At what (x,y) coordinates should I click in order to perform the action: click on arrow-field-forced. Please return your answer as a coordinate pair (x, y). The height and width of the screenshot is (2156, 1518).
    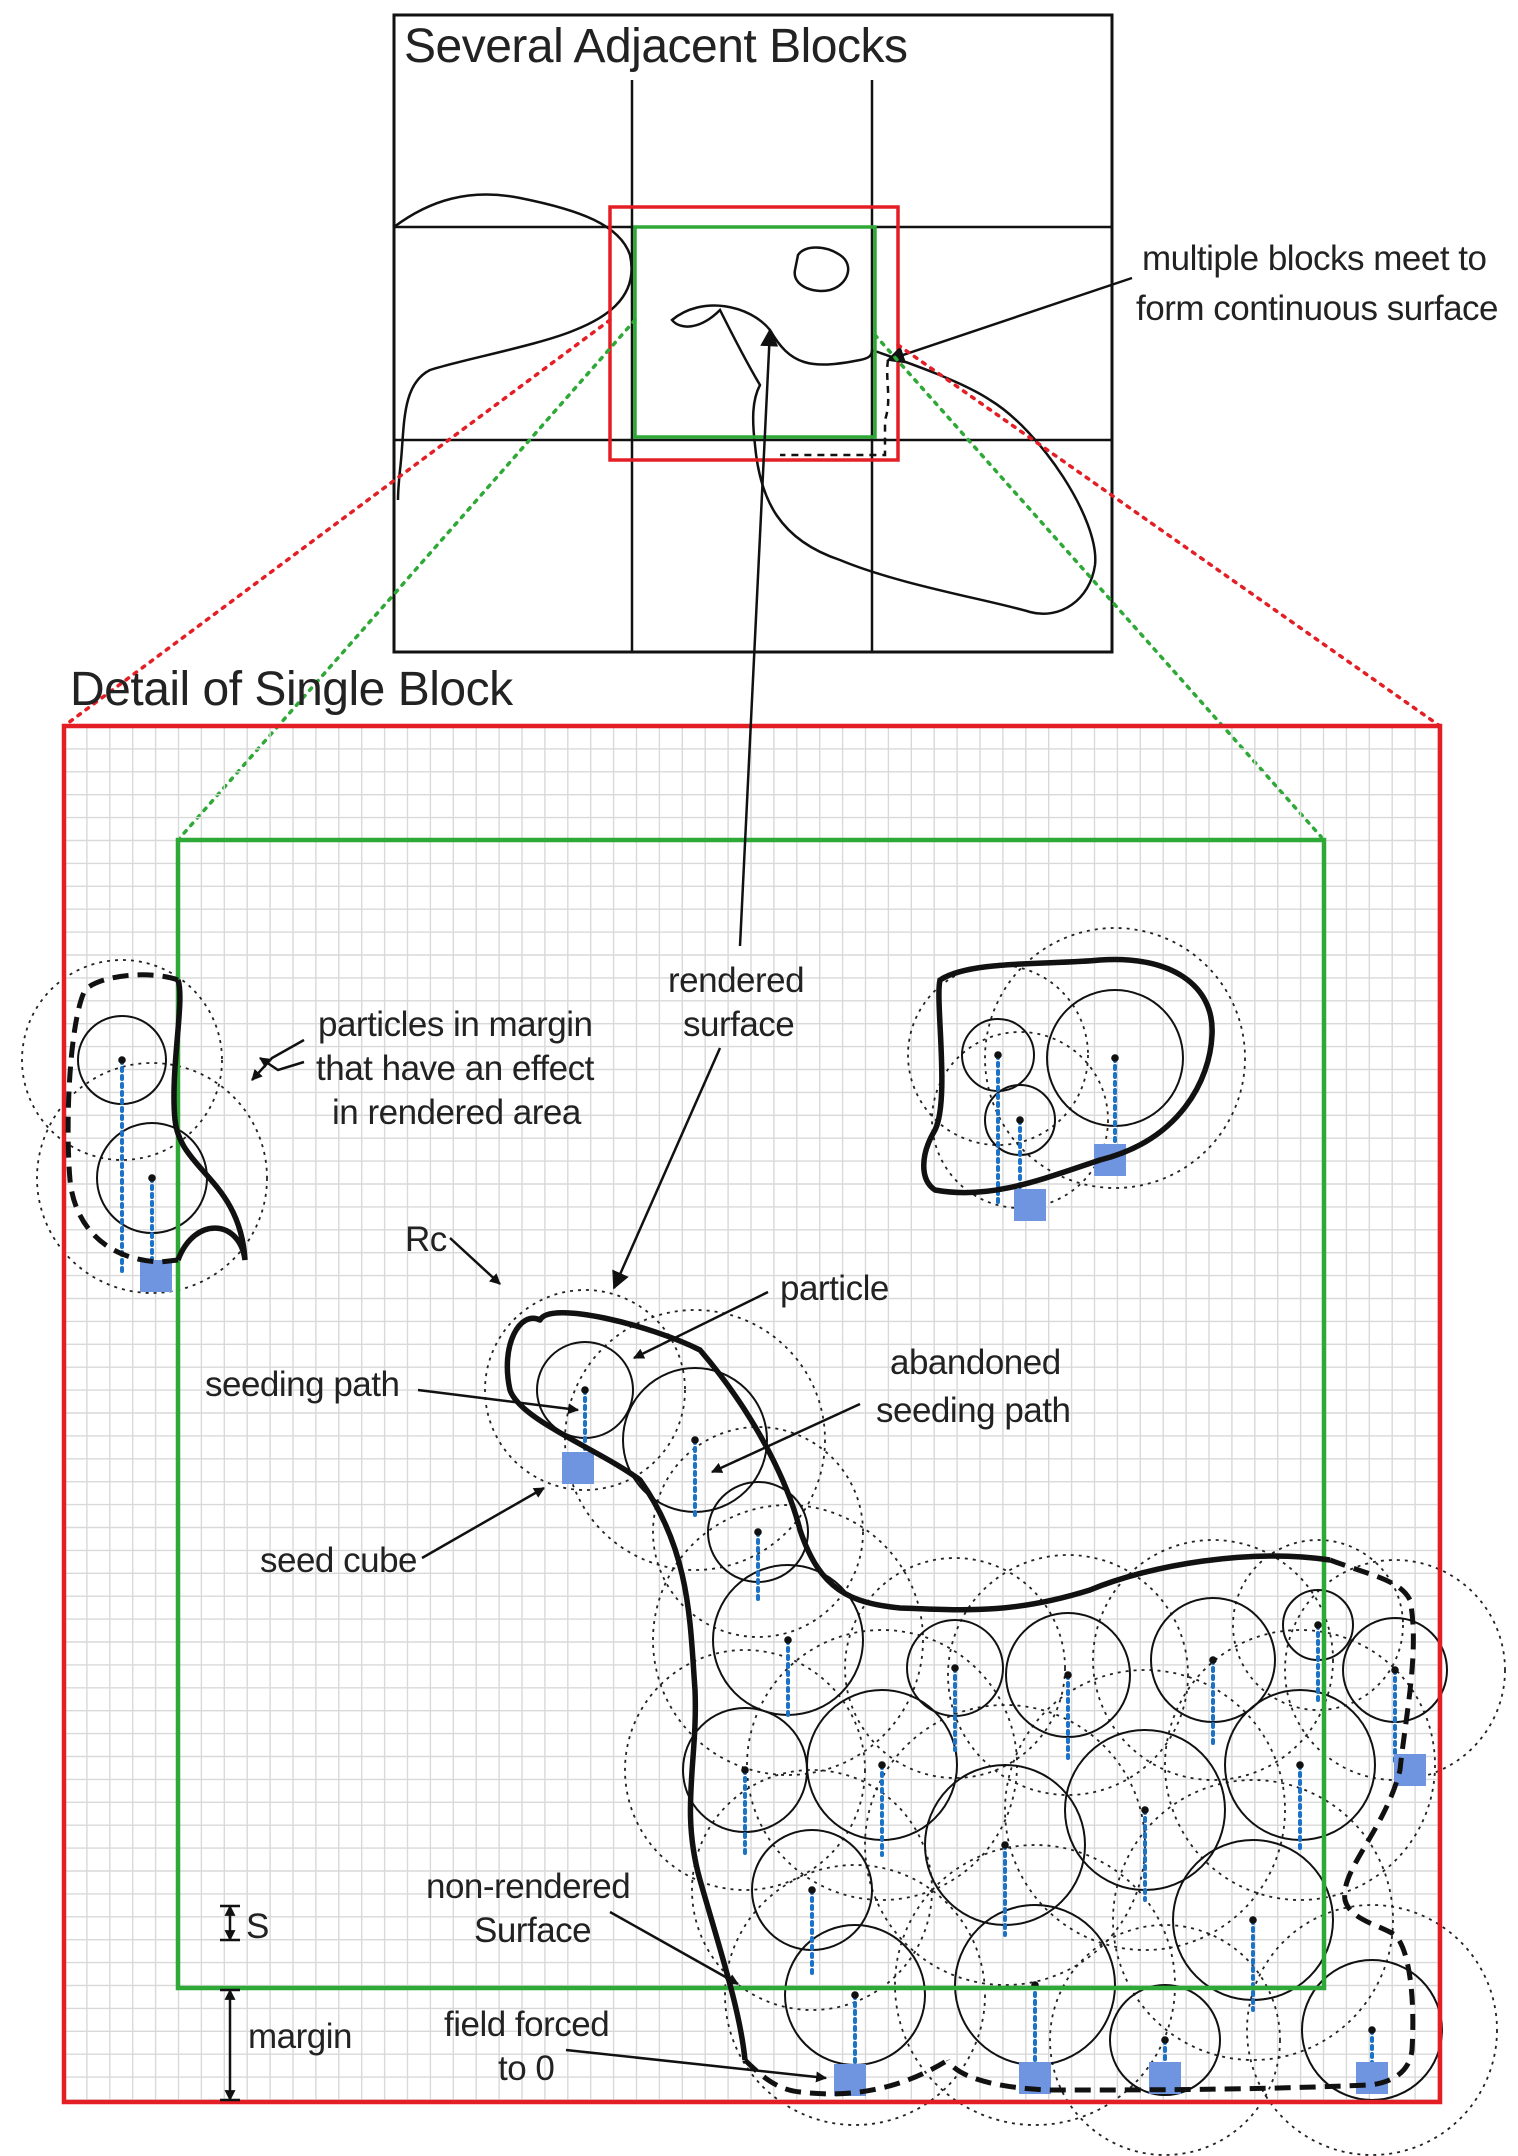
    Looking at the image, I should click on (696, 2065).